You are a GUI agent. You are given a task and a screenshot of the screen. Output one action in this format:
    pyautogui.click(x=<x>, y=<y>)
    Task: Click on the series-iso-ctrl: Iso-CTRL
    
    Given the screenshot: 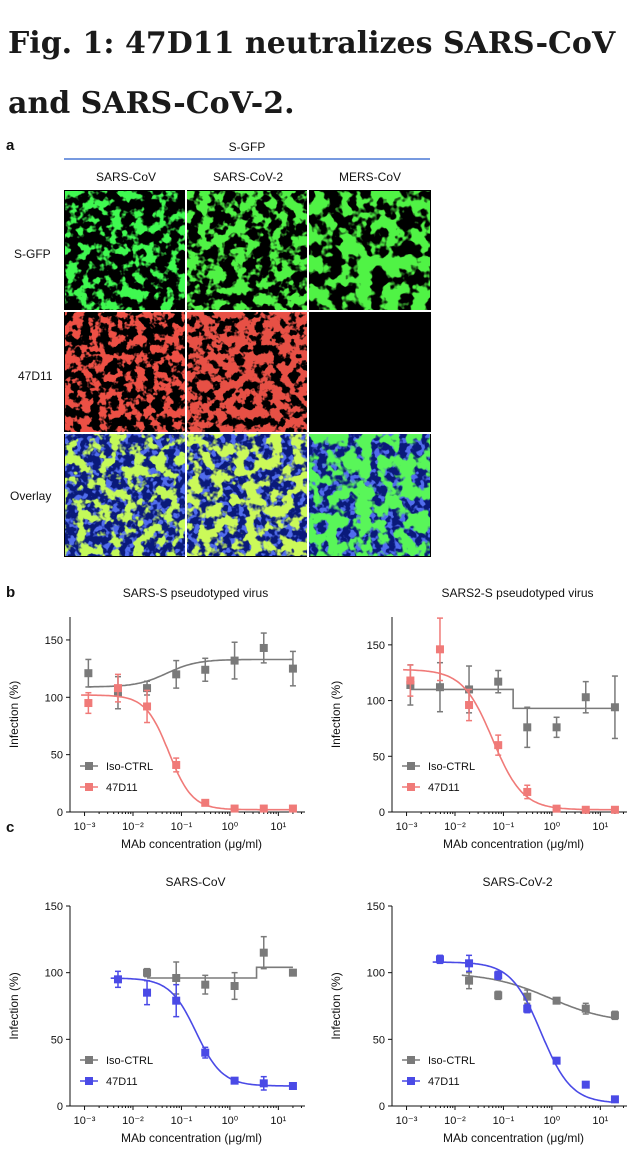 What is the action you would take?
    pyautogui.click(x=510, y=1019)
    